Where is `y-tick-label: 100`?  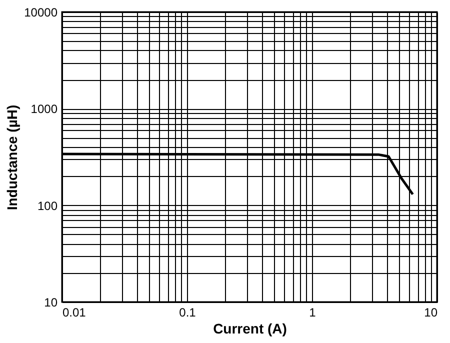
y-tick-label: 100 is located at coordinates (47, 205).